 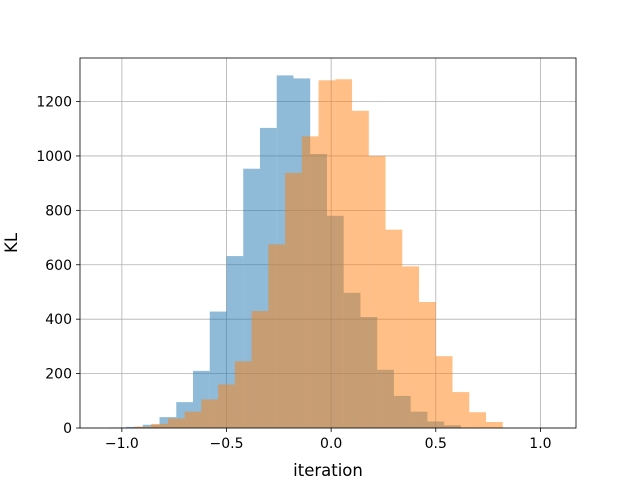 I want to click on y-axis-ticks: 0 200 400 600 800 1000 1200, so click(x=58, y=266).